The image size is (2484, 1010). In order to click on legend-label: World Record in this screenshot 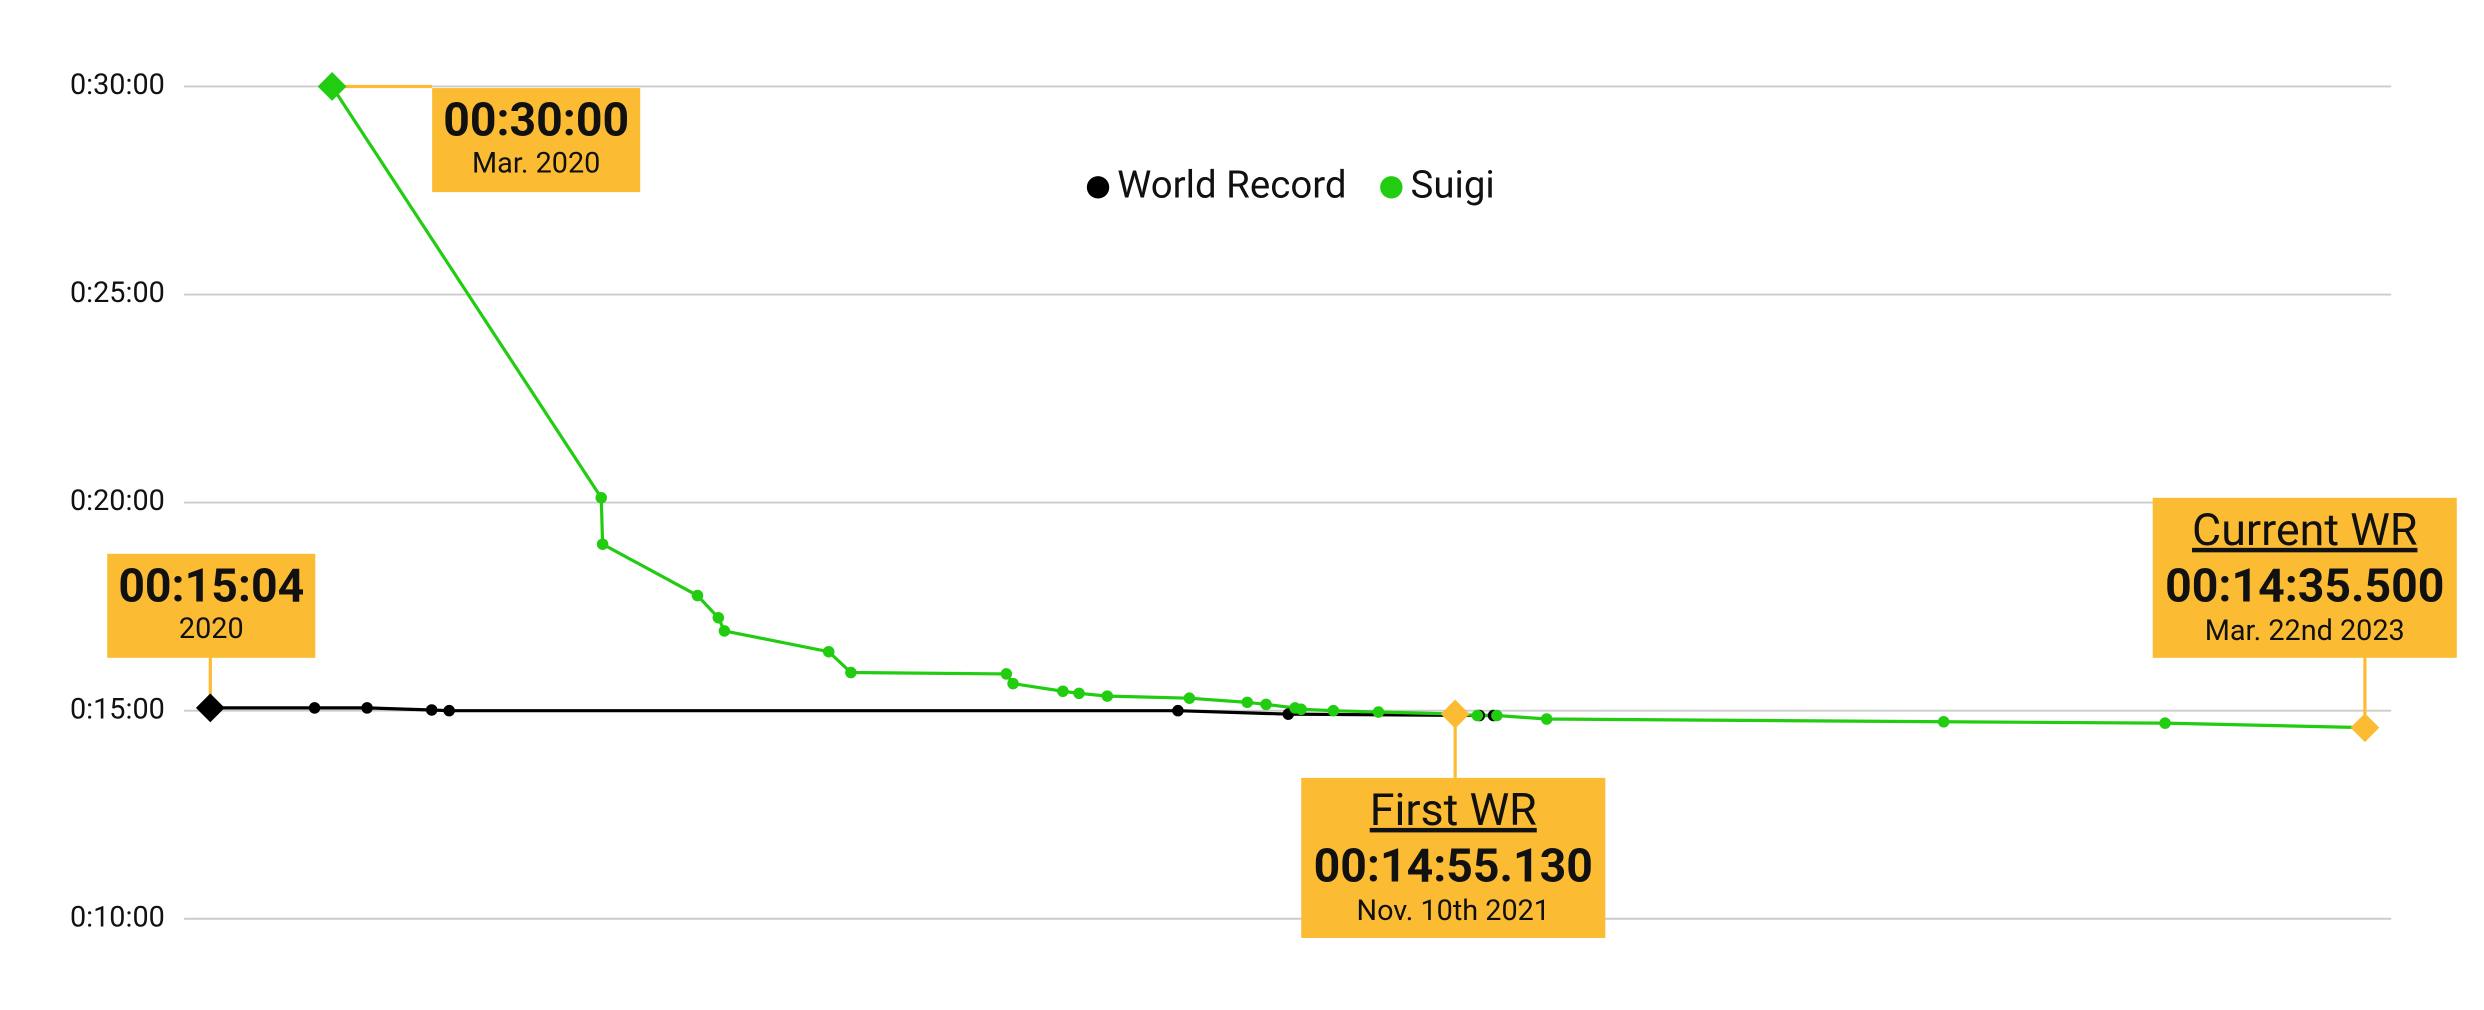, I will do `click(1231, 184)`.